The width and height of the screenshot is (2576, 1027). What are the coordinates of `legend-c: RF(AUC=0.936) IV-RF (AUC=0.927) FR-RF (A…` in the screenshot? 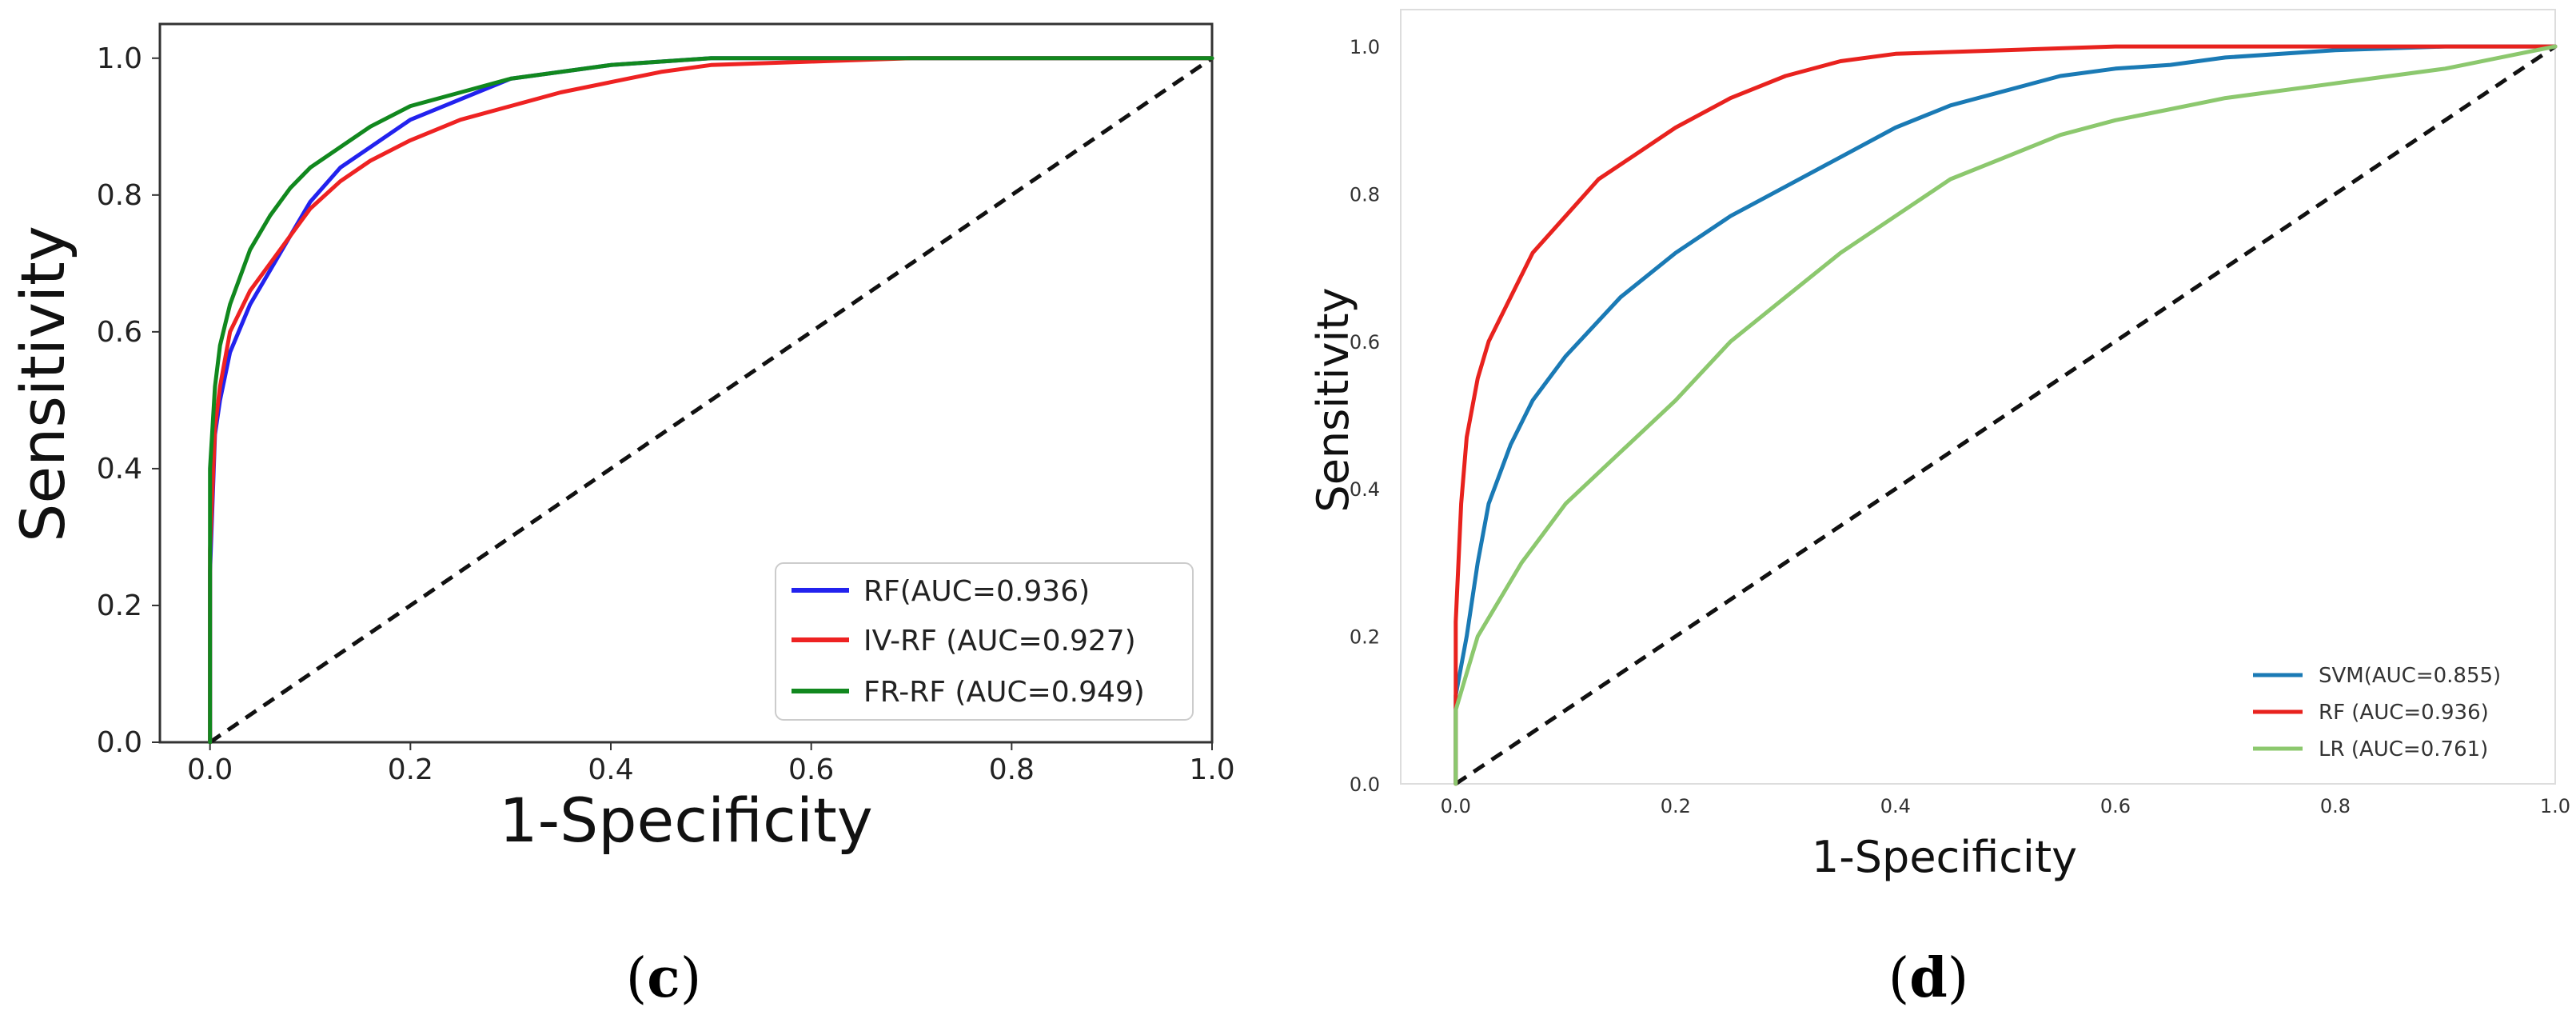 It's located at (984, 641).